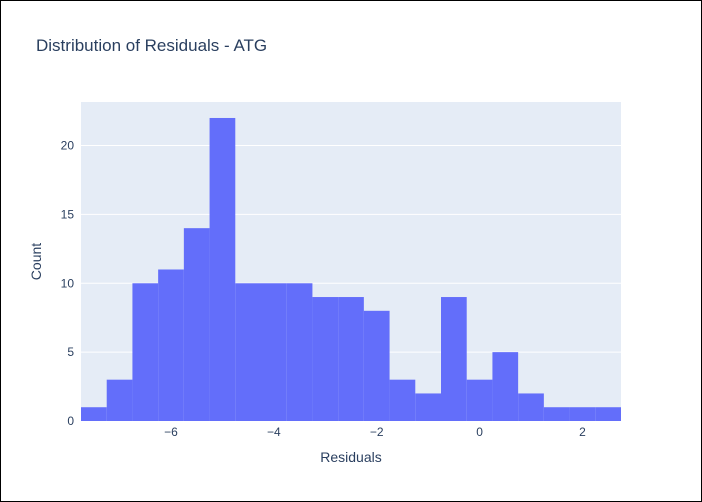 The height and width of the screenshot is (502, 702). I want to click on x-tick-label: −6, so click(171, 432).